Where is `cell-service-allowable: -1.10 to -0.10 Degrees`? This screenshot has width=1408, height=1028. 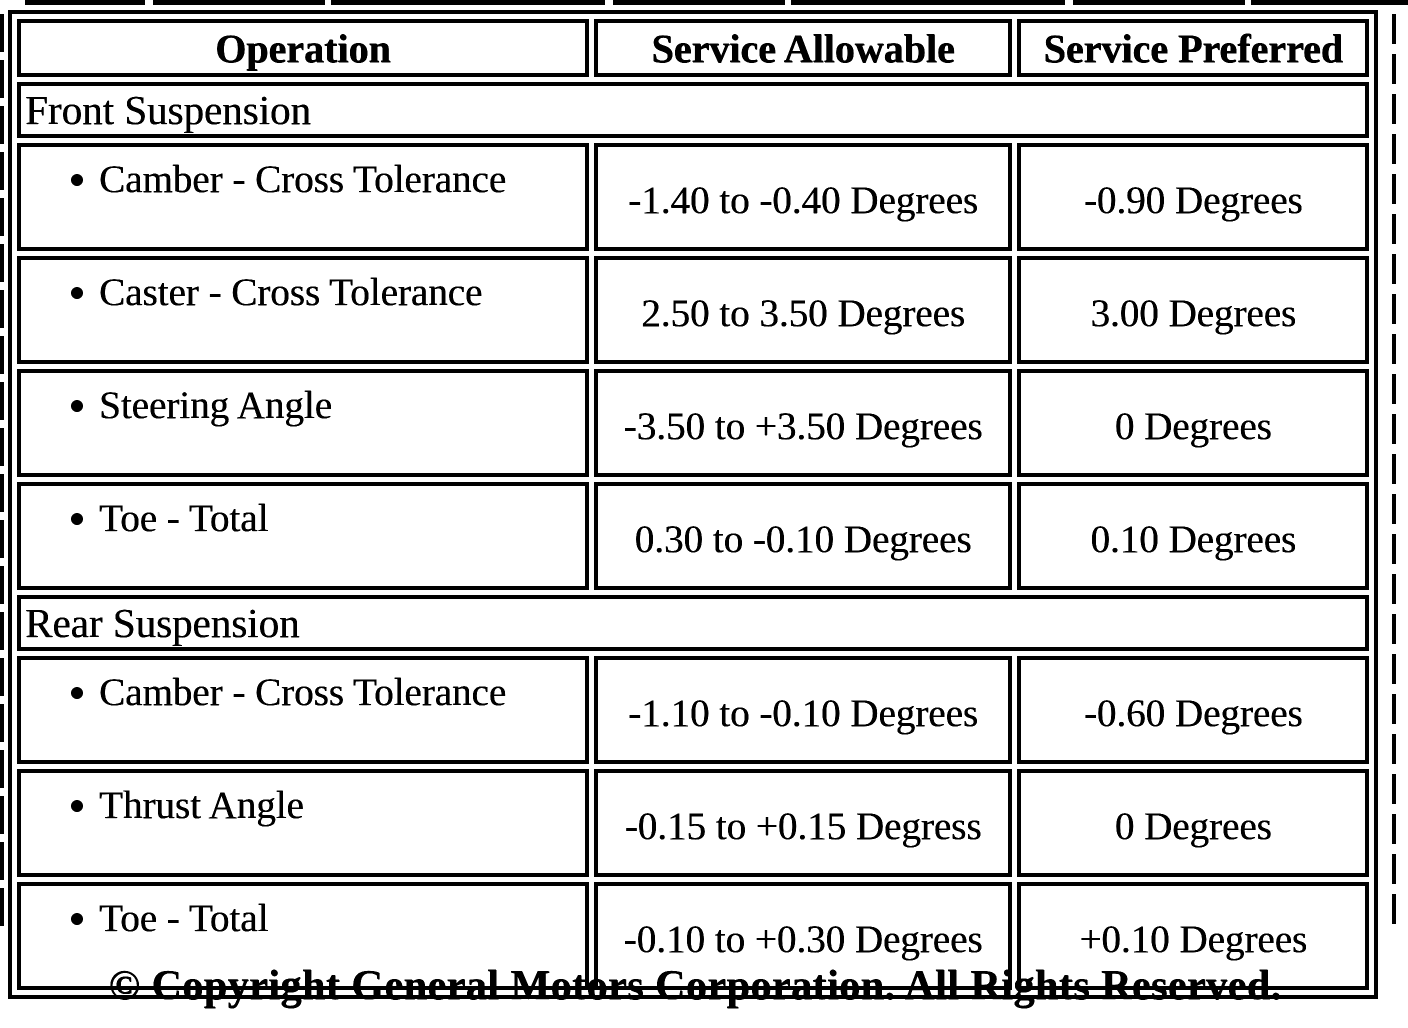
cell-service-allowable: -1.10 to -0.10 Degrees is located at coordinates (803, 710).